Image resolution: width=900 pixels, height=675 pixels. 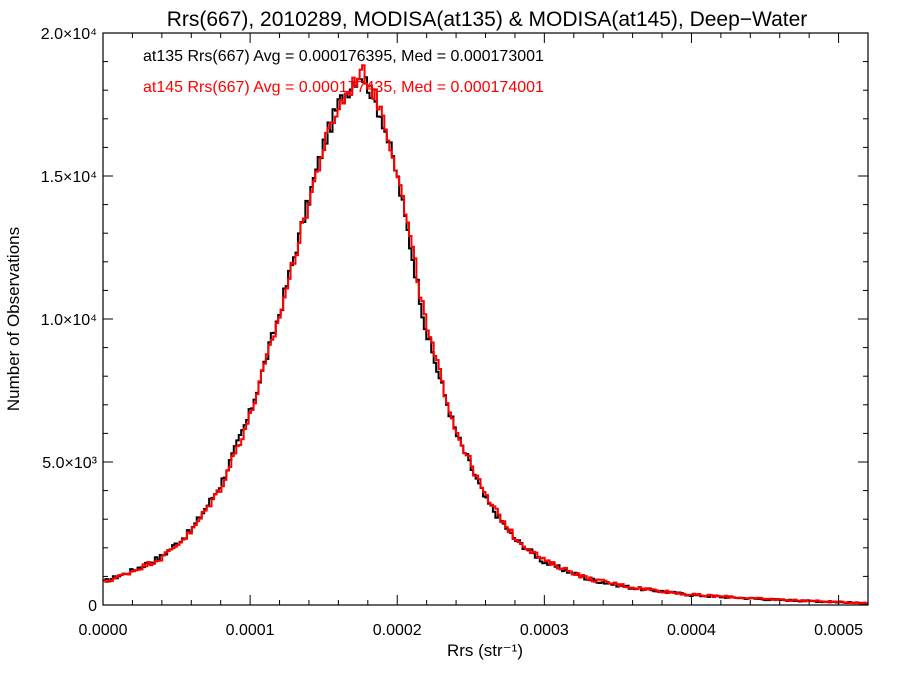 I want to click on x-tick-label: 0.0001, so click(x=250, y=630).